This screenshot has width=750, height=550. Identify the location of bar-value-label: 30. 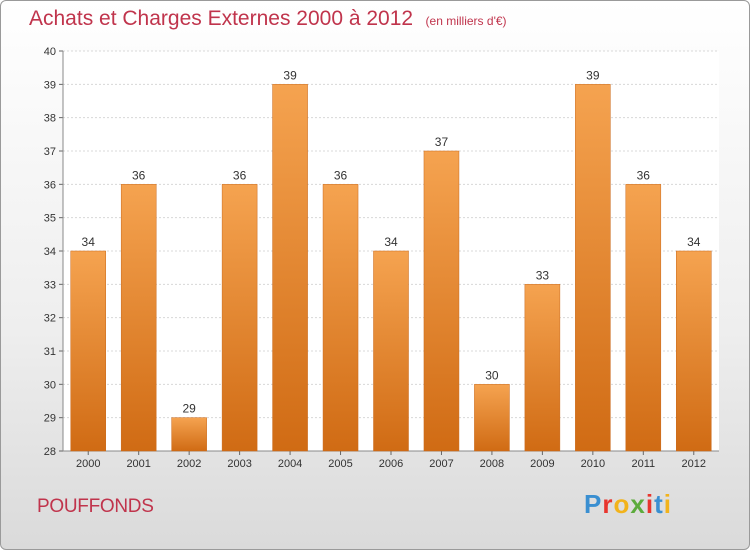
(492, 375).